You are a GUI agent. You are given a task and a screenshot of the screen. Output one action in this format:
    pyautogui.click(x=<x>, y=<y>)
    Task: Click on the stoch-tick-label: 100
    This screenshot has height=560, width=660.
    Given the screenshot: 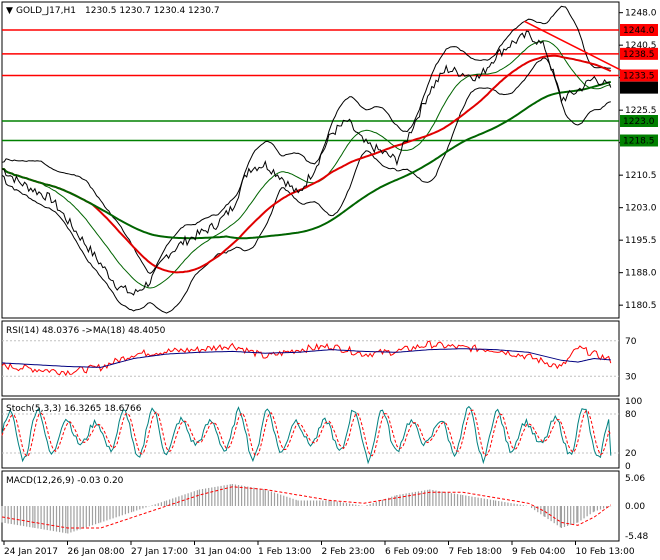 What is the action you would take?
    pyautogui.click(x=633, y=402)
    